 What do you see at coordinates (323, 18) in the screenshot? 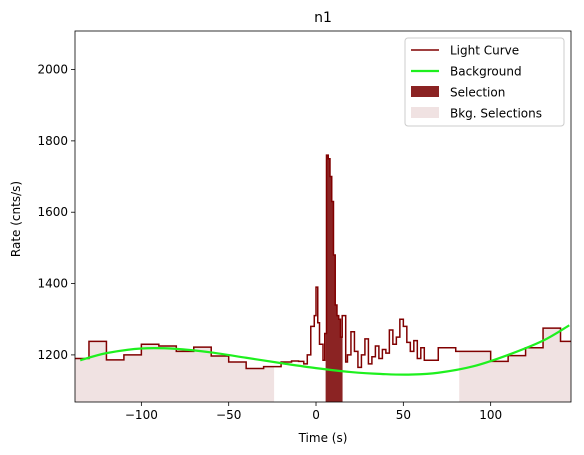
I see `chart-title: n1` at bounding box center [323, 18].